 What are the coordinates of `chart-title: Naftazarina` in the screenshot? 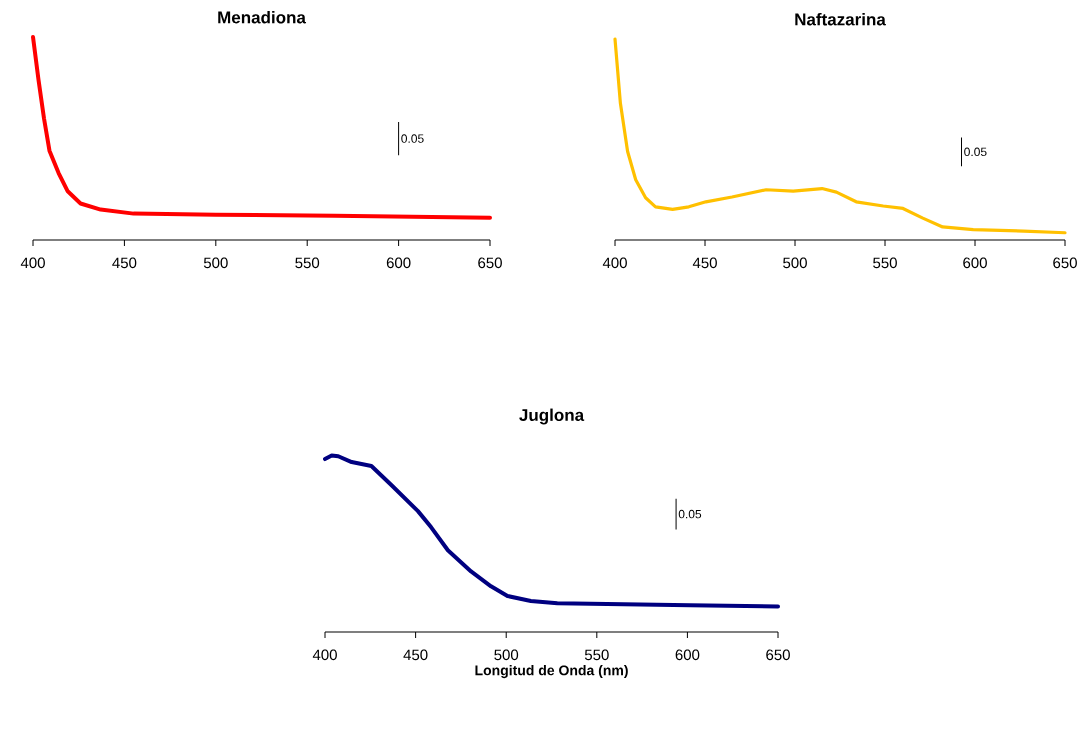 It's located at (840, 19).